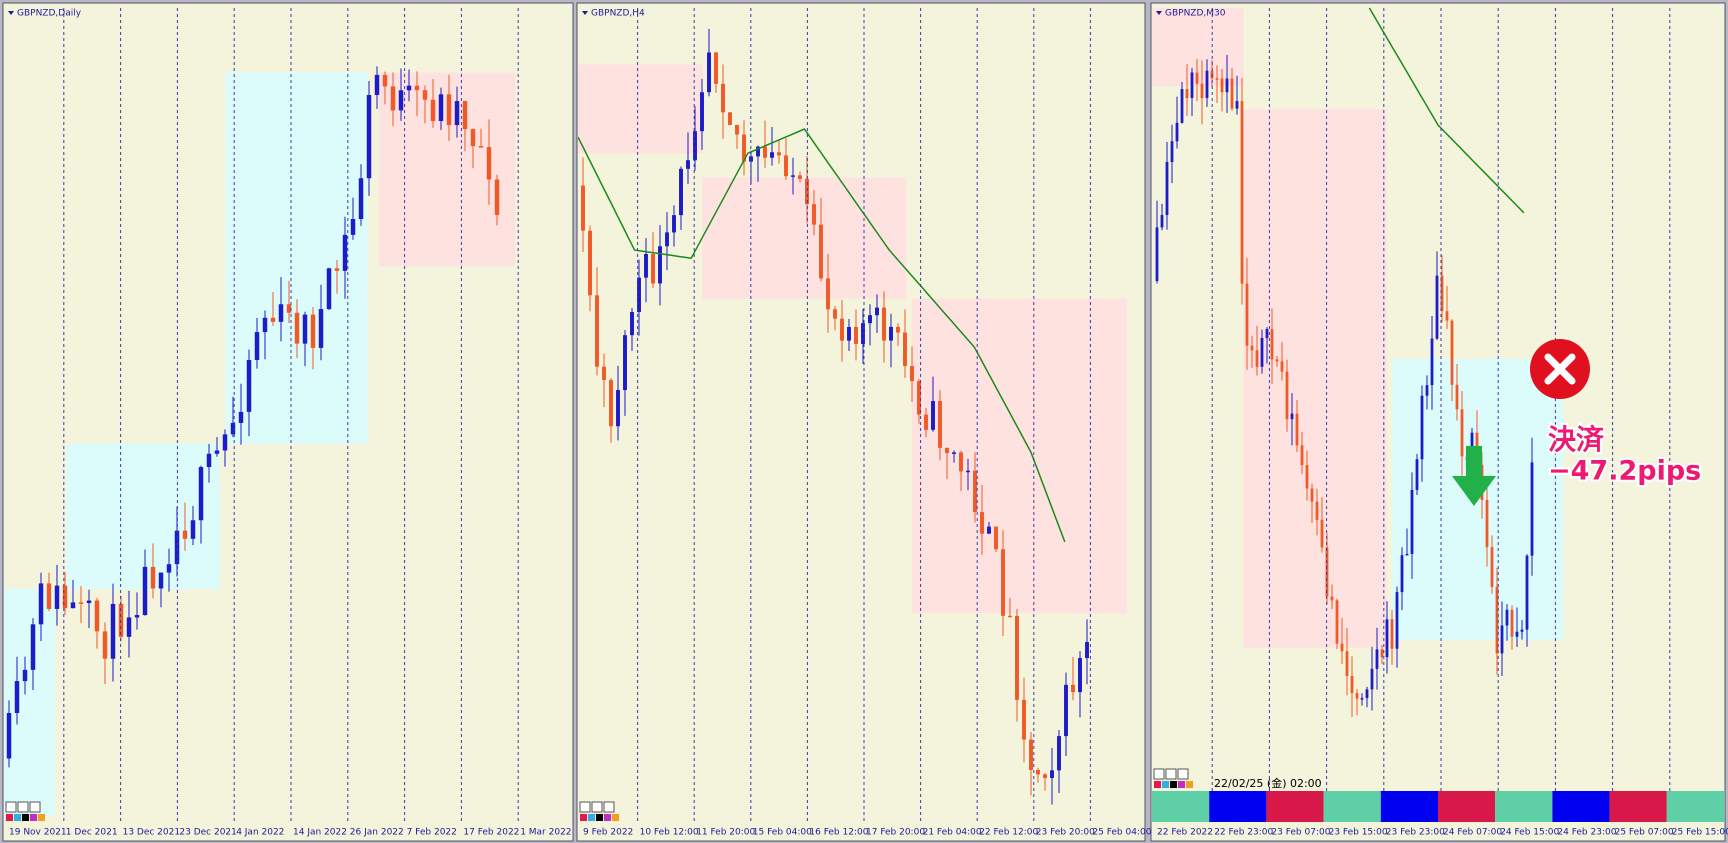 This screenshot has width=1728, height=843. What do you see at coordinates (1243, 833) in the screenshot?
I see `x-axis-label: 22 Feb 23:00` at bounding box center [1243, 833].